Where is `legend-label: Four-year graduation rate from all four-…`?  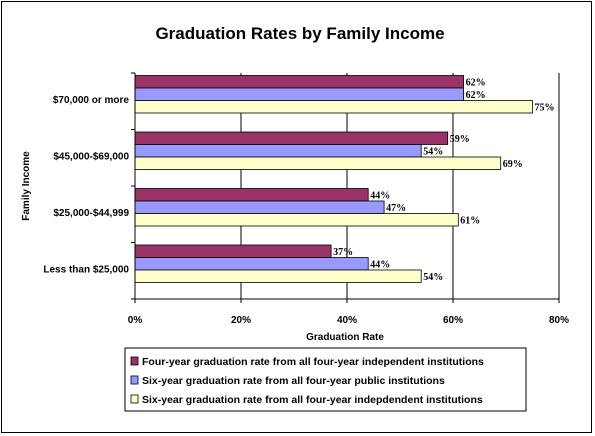
legend-label: Four-year graduation rate from all four-… is located at coordinates (313, 362).